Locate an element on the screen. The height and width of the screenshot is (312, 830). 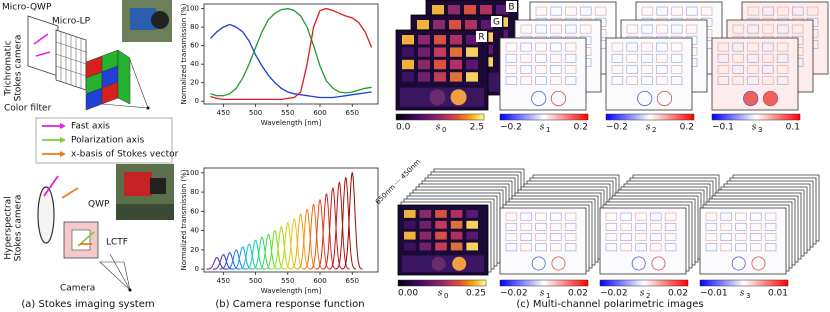
channel-tag-bg is located at coordinates (496, 21).